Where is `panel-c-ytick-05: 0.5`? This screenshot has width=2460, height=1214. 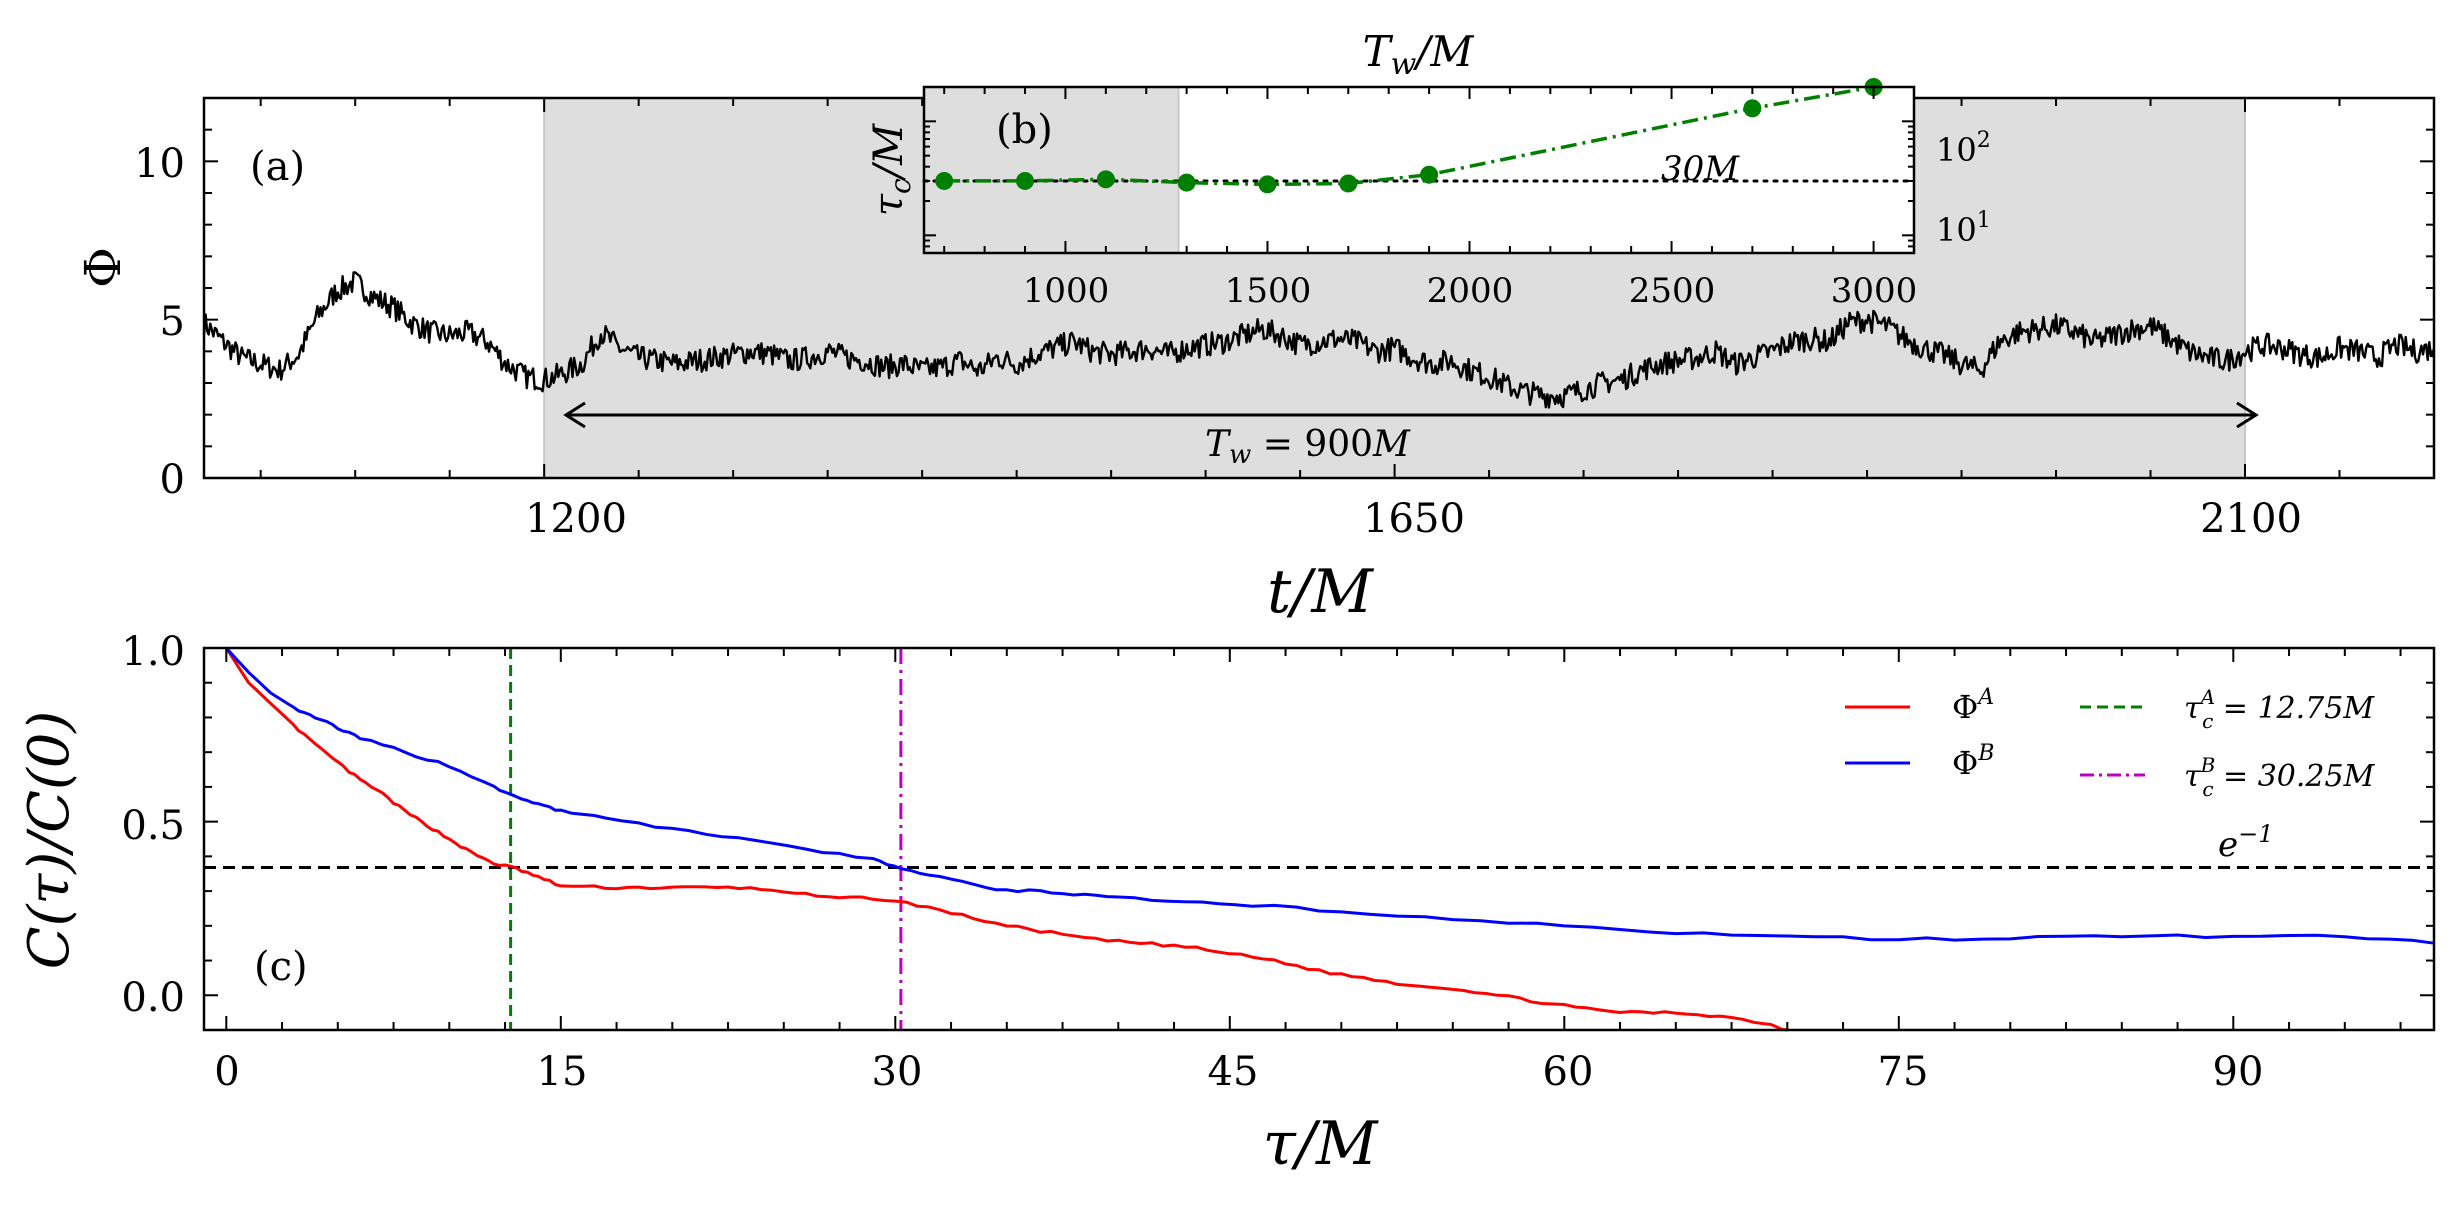
panel-c-ytick-05: 0.5 is located at coordinates (153, 826).